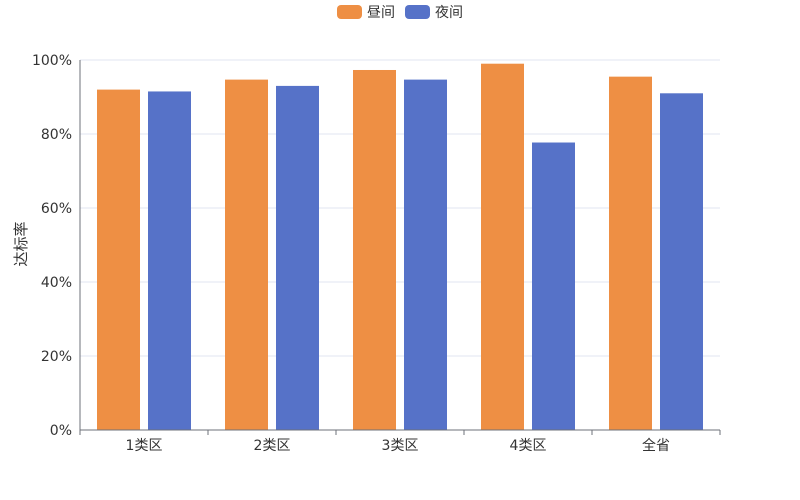 Image resolution: width=800 pixels, height=500 pixels. I want to click on chart-legend: 昼间 夜间, so click(400, 12).